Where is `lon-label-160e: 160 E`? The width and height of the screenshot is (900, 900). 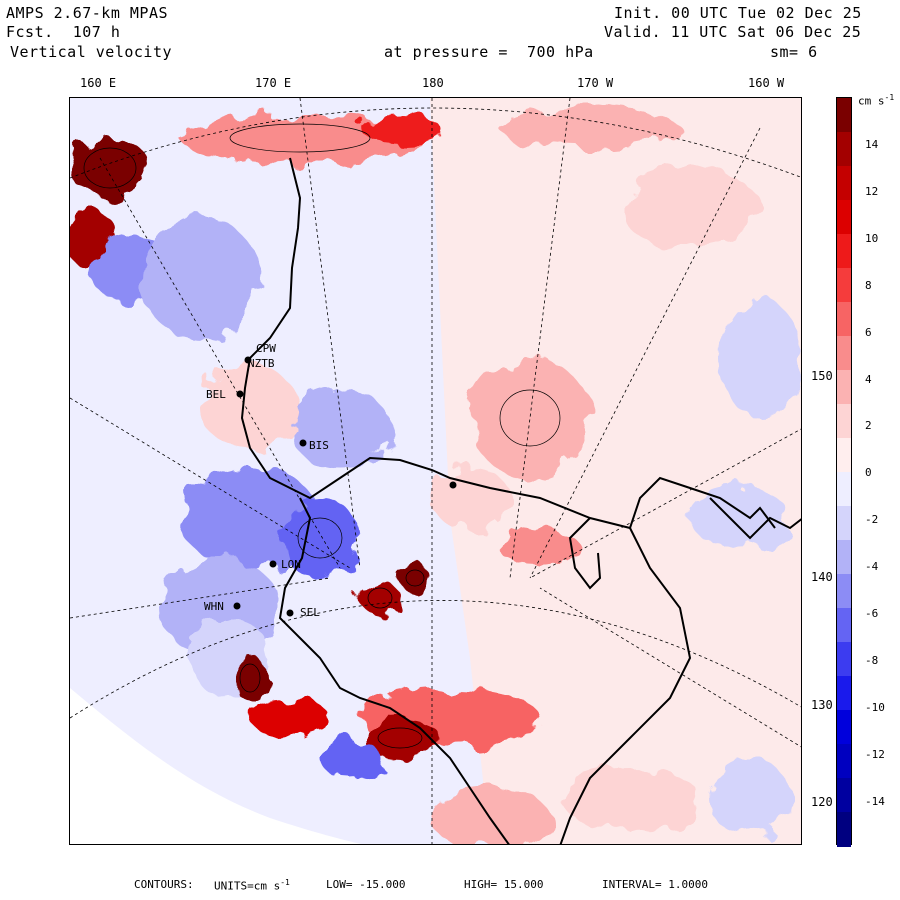 lon-label-160e: 160 E is located at coordinates (98, 83).